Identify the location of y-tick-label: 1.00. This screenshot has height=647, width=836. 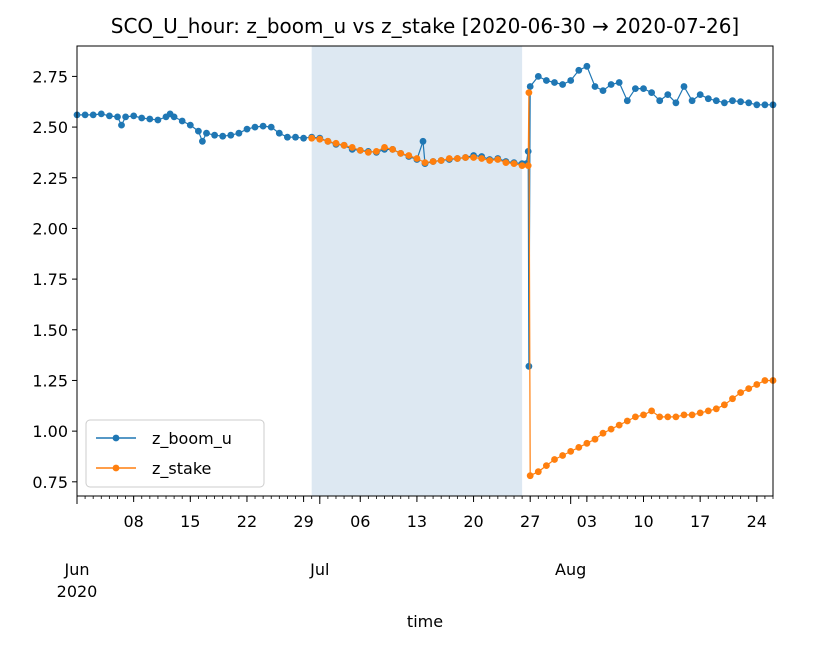
(50, 431).